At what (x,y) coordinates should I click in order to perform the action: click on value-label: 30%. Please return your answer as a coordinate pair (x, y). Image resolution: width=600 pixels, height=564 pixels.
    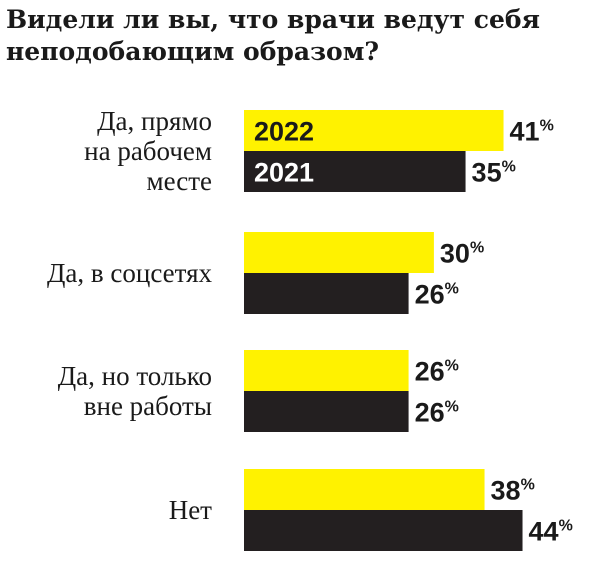
    Looking at the image, I should click on (462, 254).